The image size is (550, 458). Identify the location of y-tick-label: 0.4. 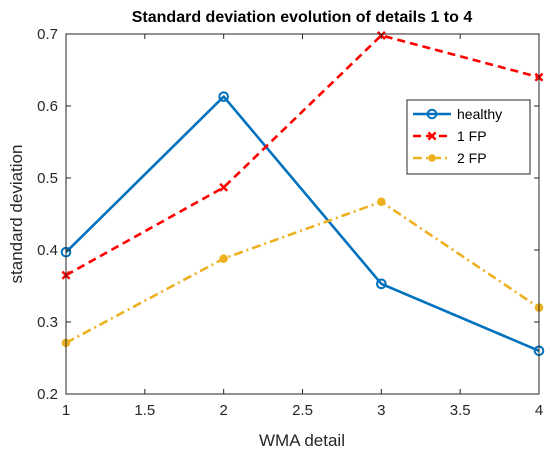
(47, 250).